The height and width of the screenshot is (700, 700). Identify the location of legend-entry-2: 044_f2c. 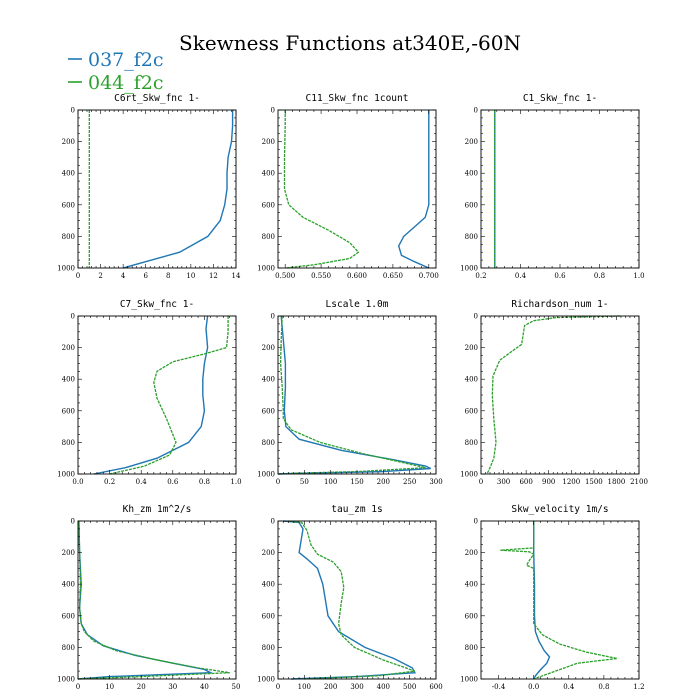
(116, 83).